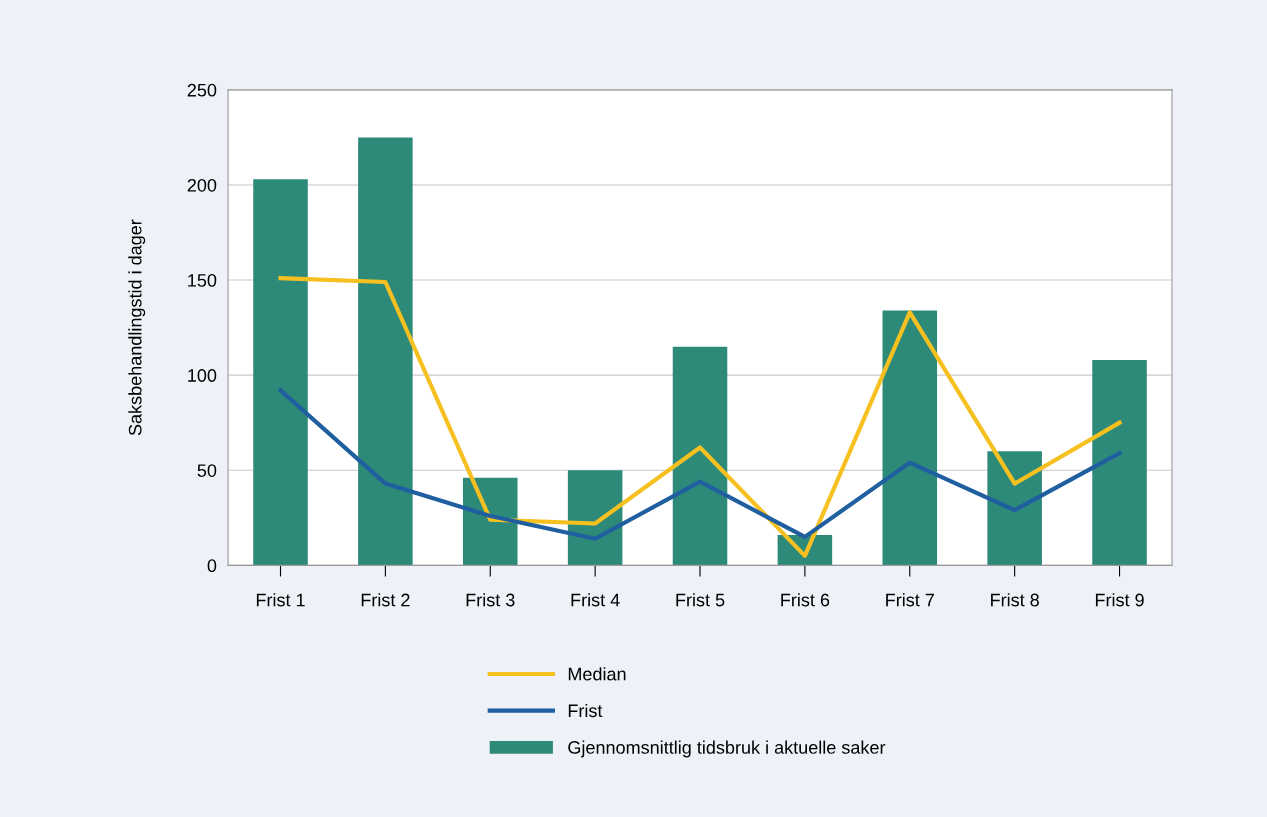 The image size is (1267, 817). I want to click on y-tick-label: 100, so click(202, 375).